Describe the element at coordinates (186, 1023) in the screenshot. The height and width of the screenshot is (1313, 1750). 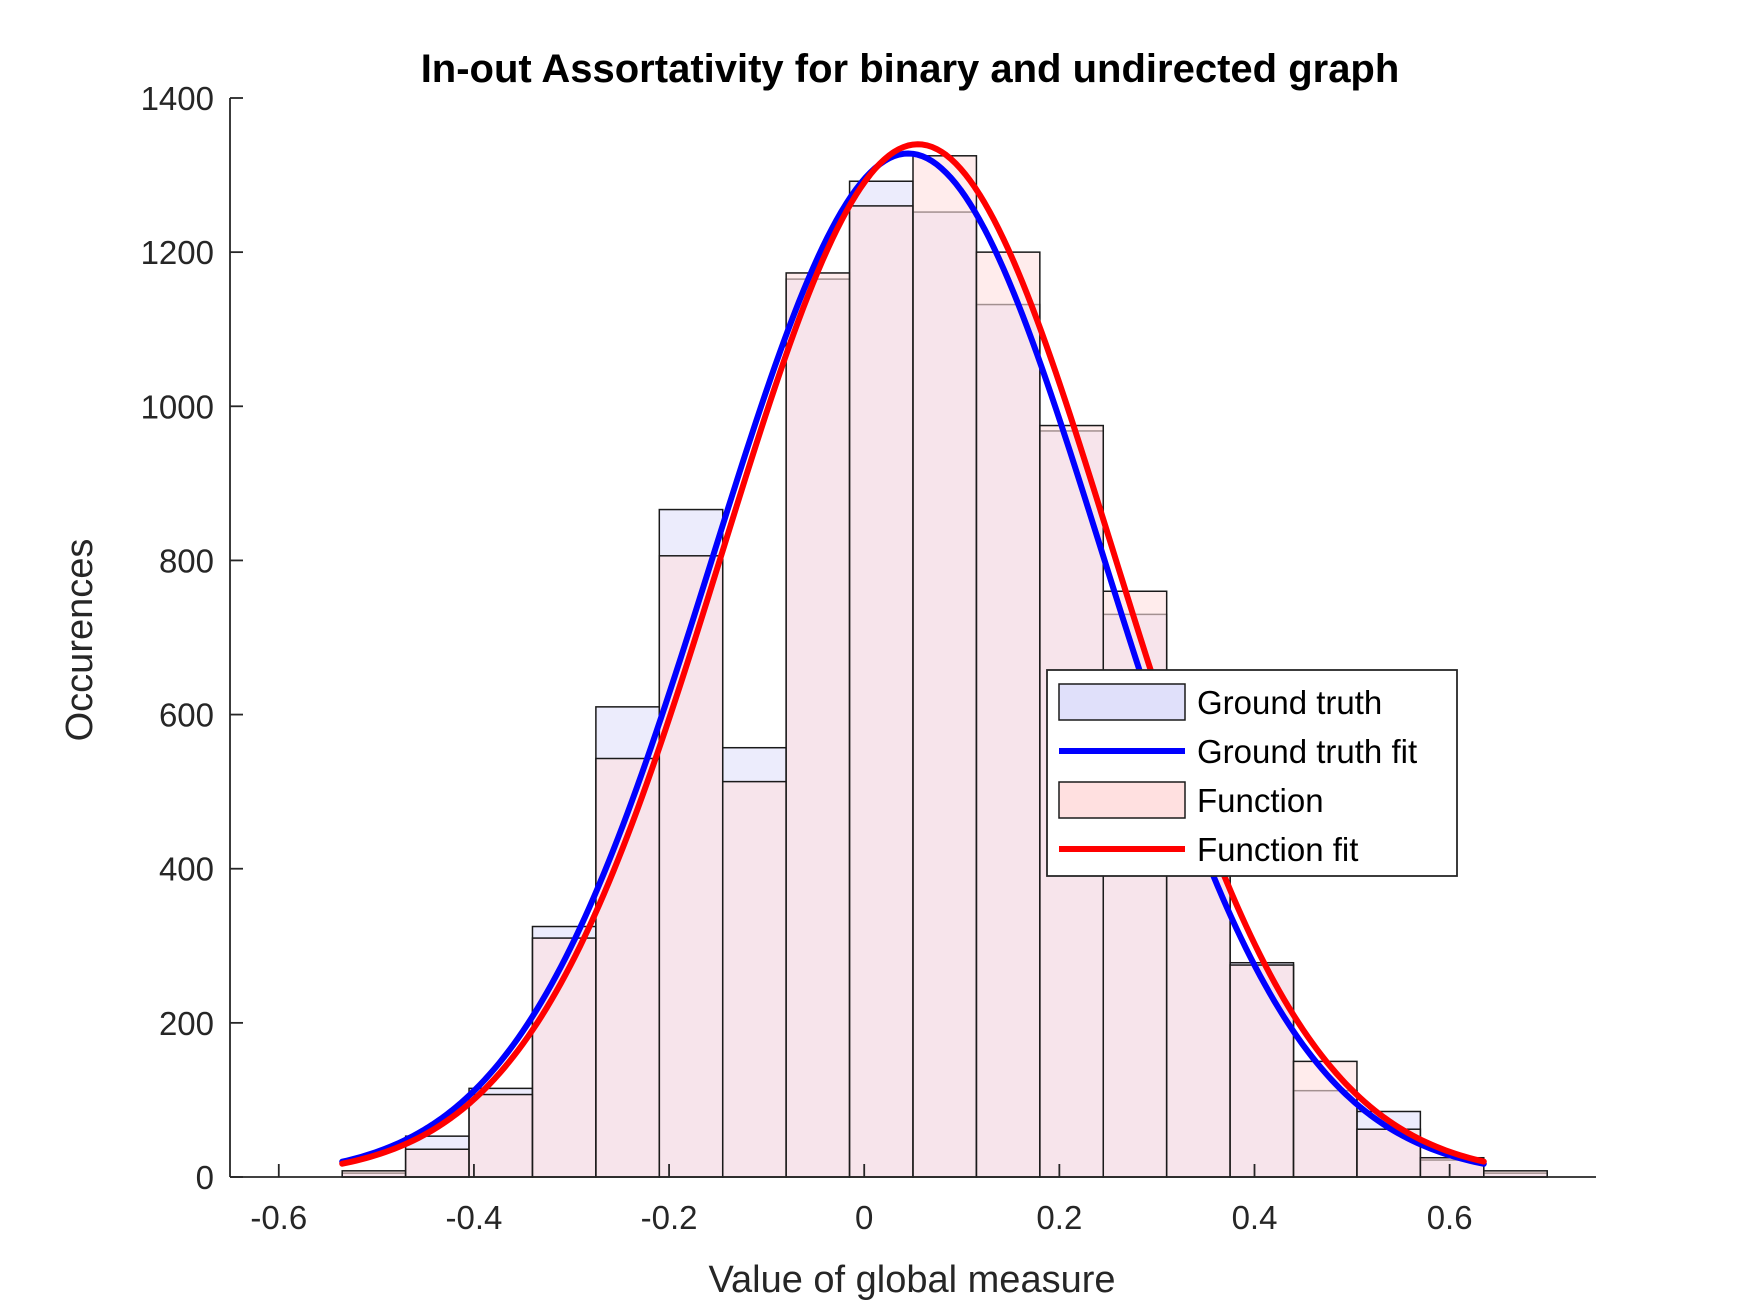
I see `y-tick-label: 200` at that location.